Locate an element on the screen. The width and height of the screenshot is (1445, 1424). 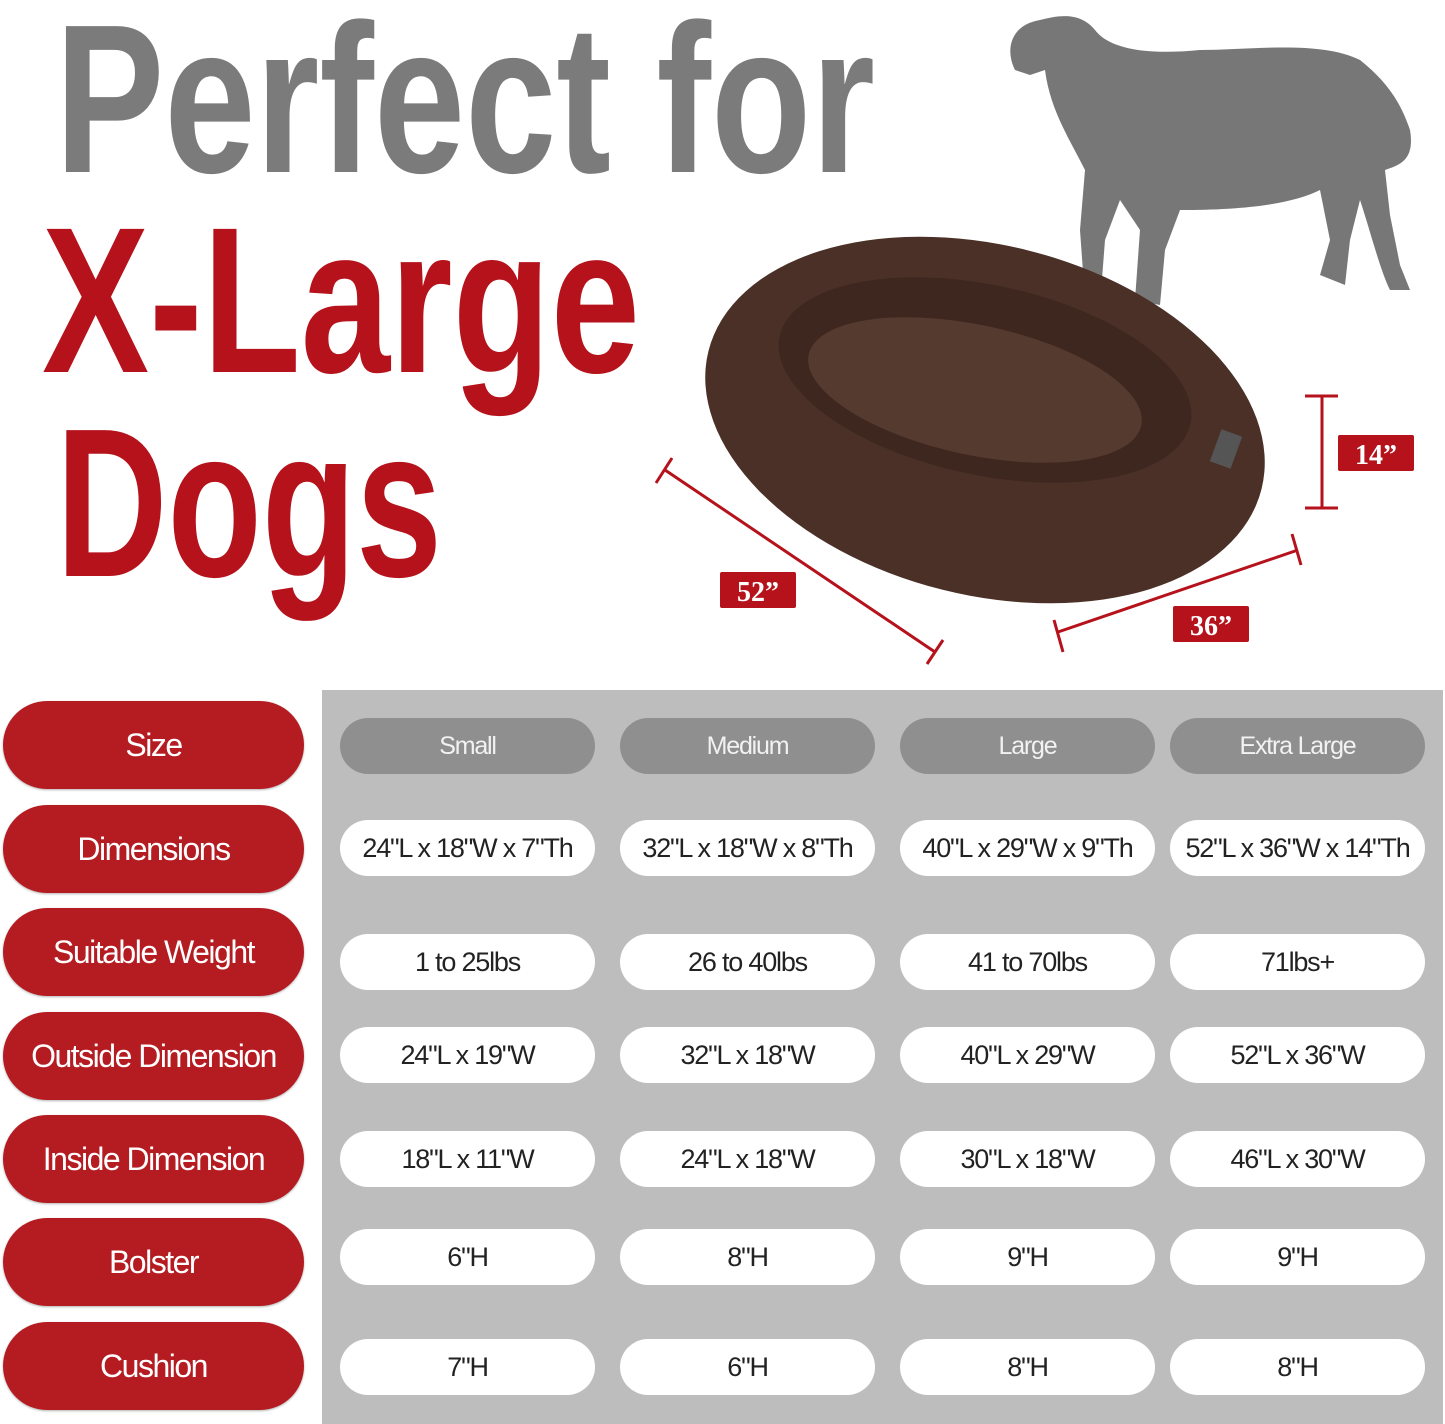
table-cell: 40"L x 29"W x 9"Th is located at coordinates (1027, 848).